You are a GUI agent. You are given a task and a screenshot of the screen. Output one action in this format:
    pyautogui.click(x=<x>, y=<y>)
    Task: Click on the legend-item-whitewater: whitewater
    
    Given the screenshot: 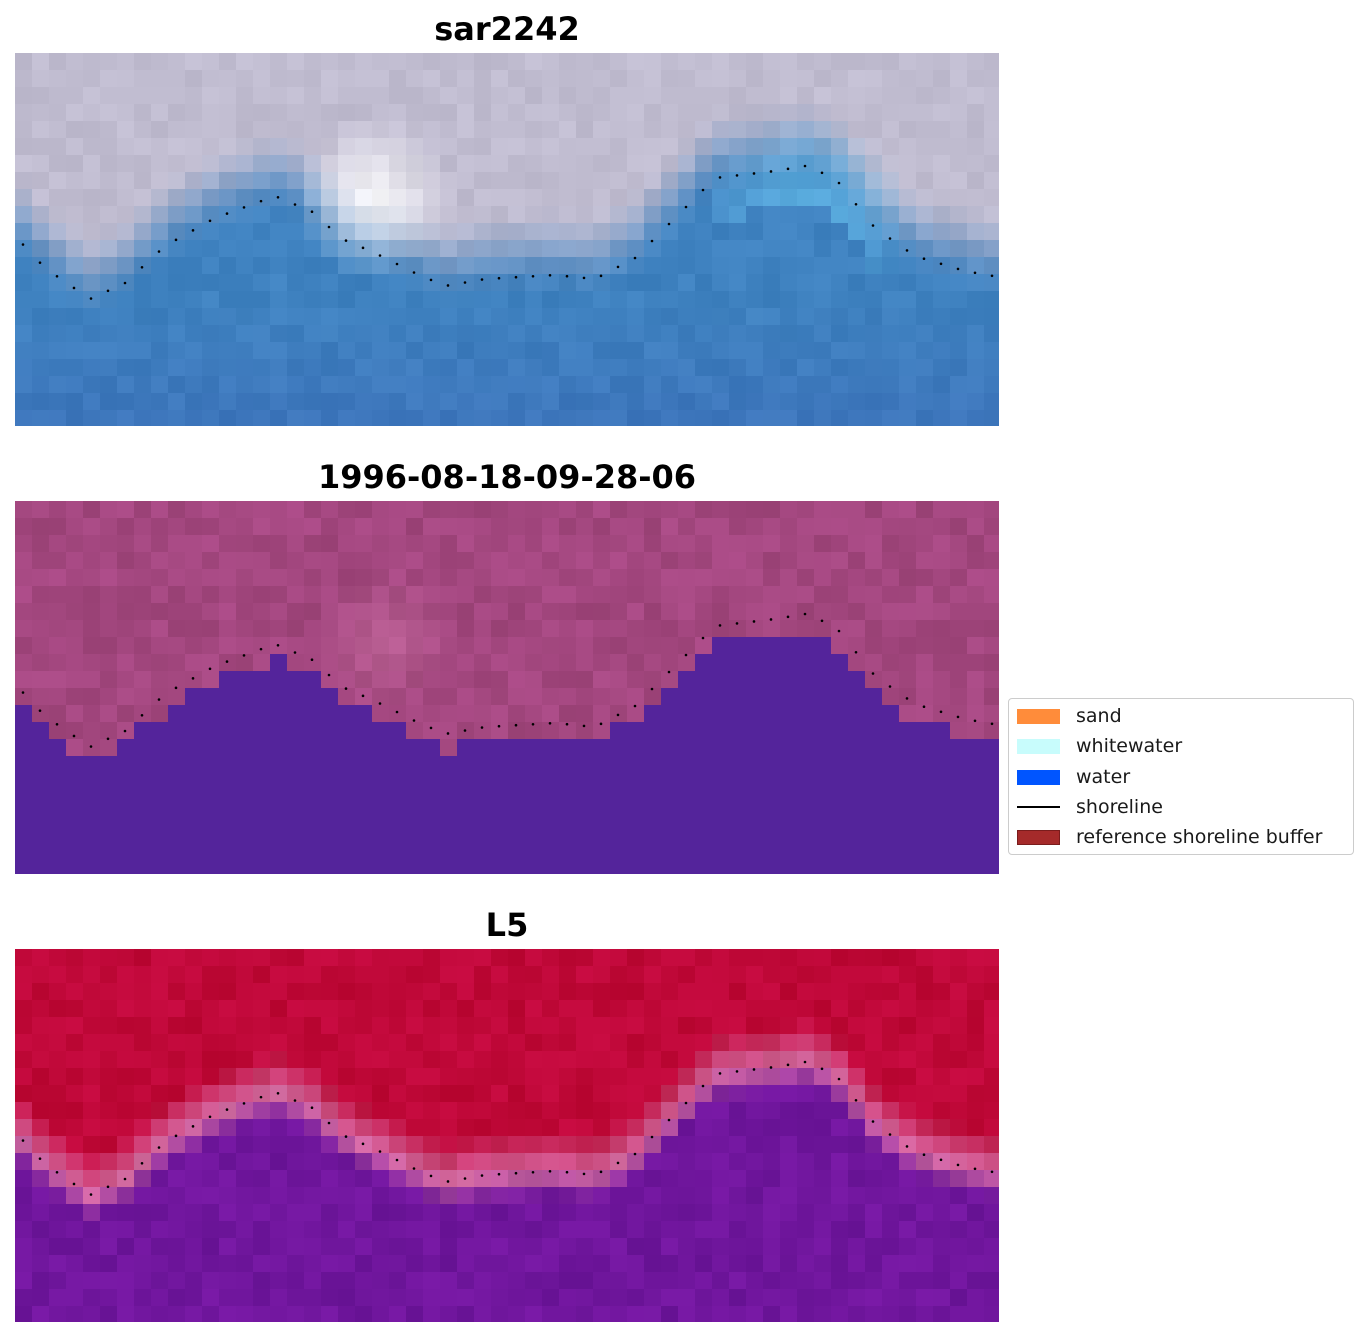 What is the action you would take?
    pyautogui.click(x=1099, y=746)
    